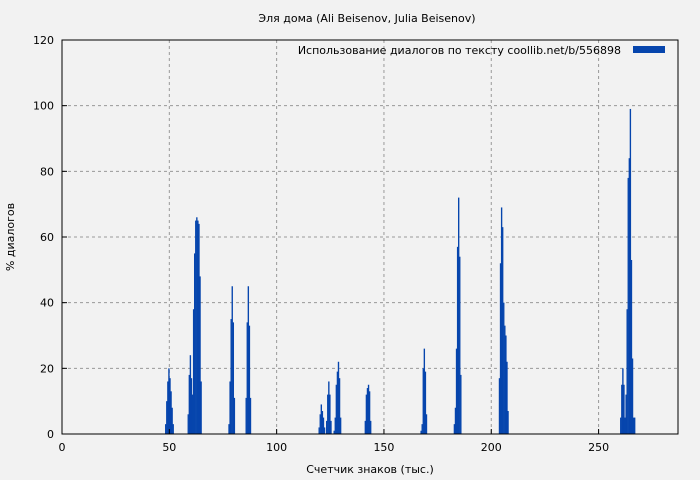 The width and height of the screenshot is (700, 480). I want to click on x-tick-label: 250, so click(598, 447).